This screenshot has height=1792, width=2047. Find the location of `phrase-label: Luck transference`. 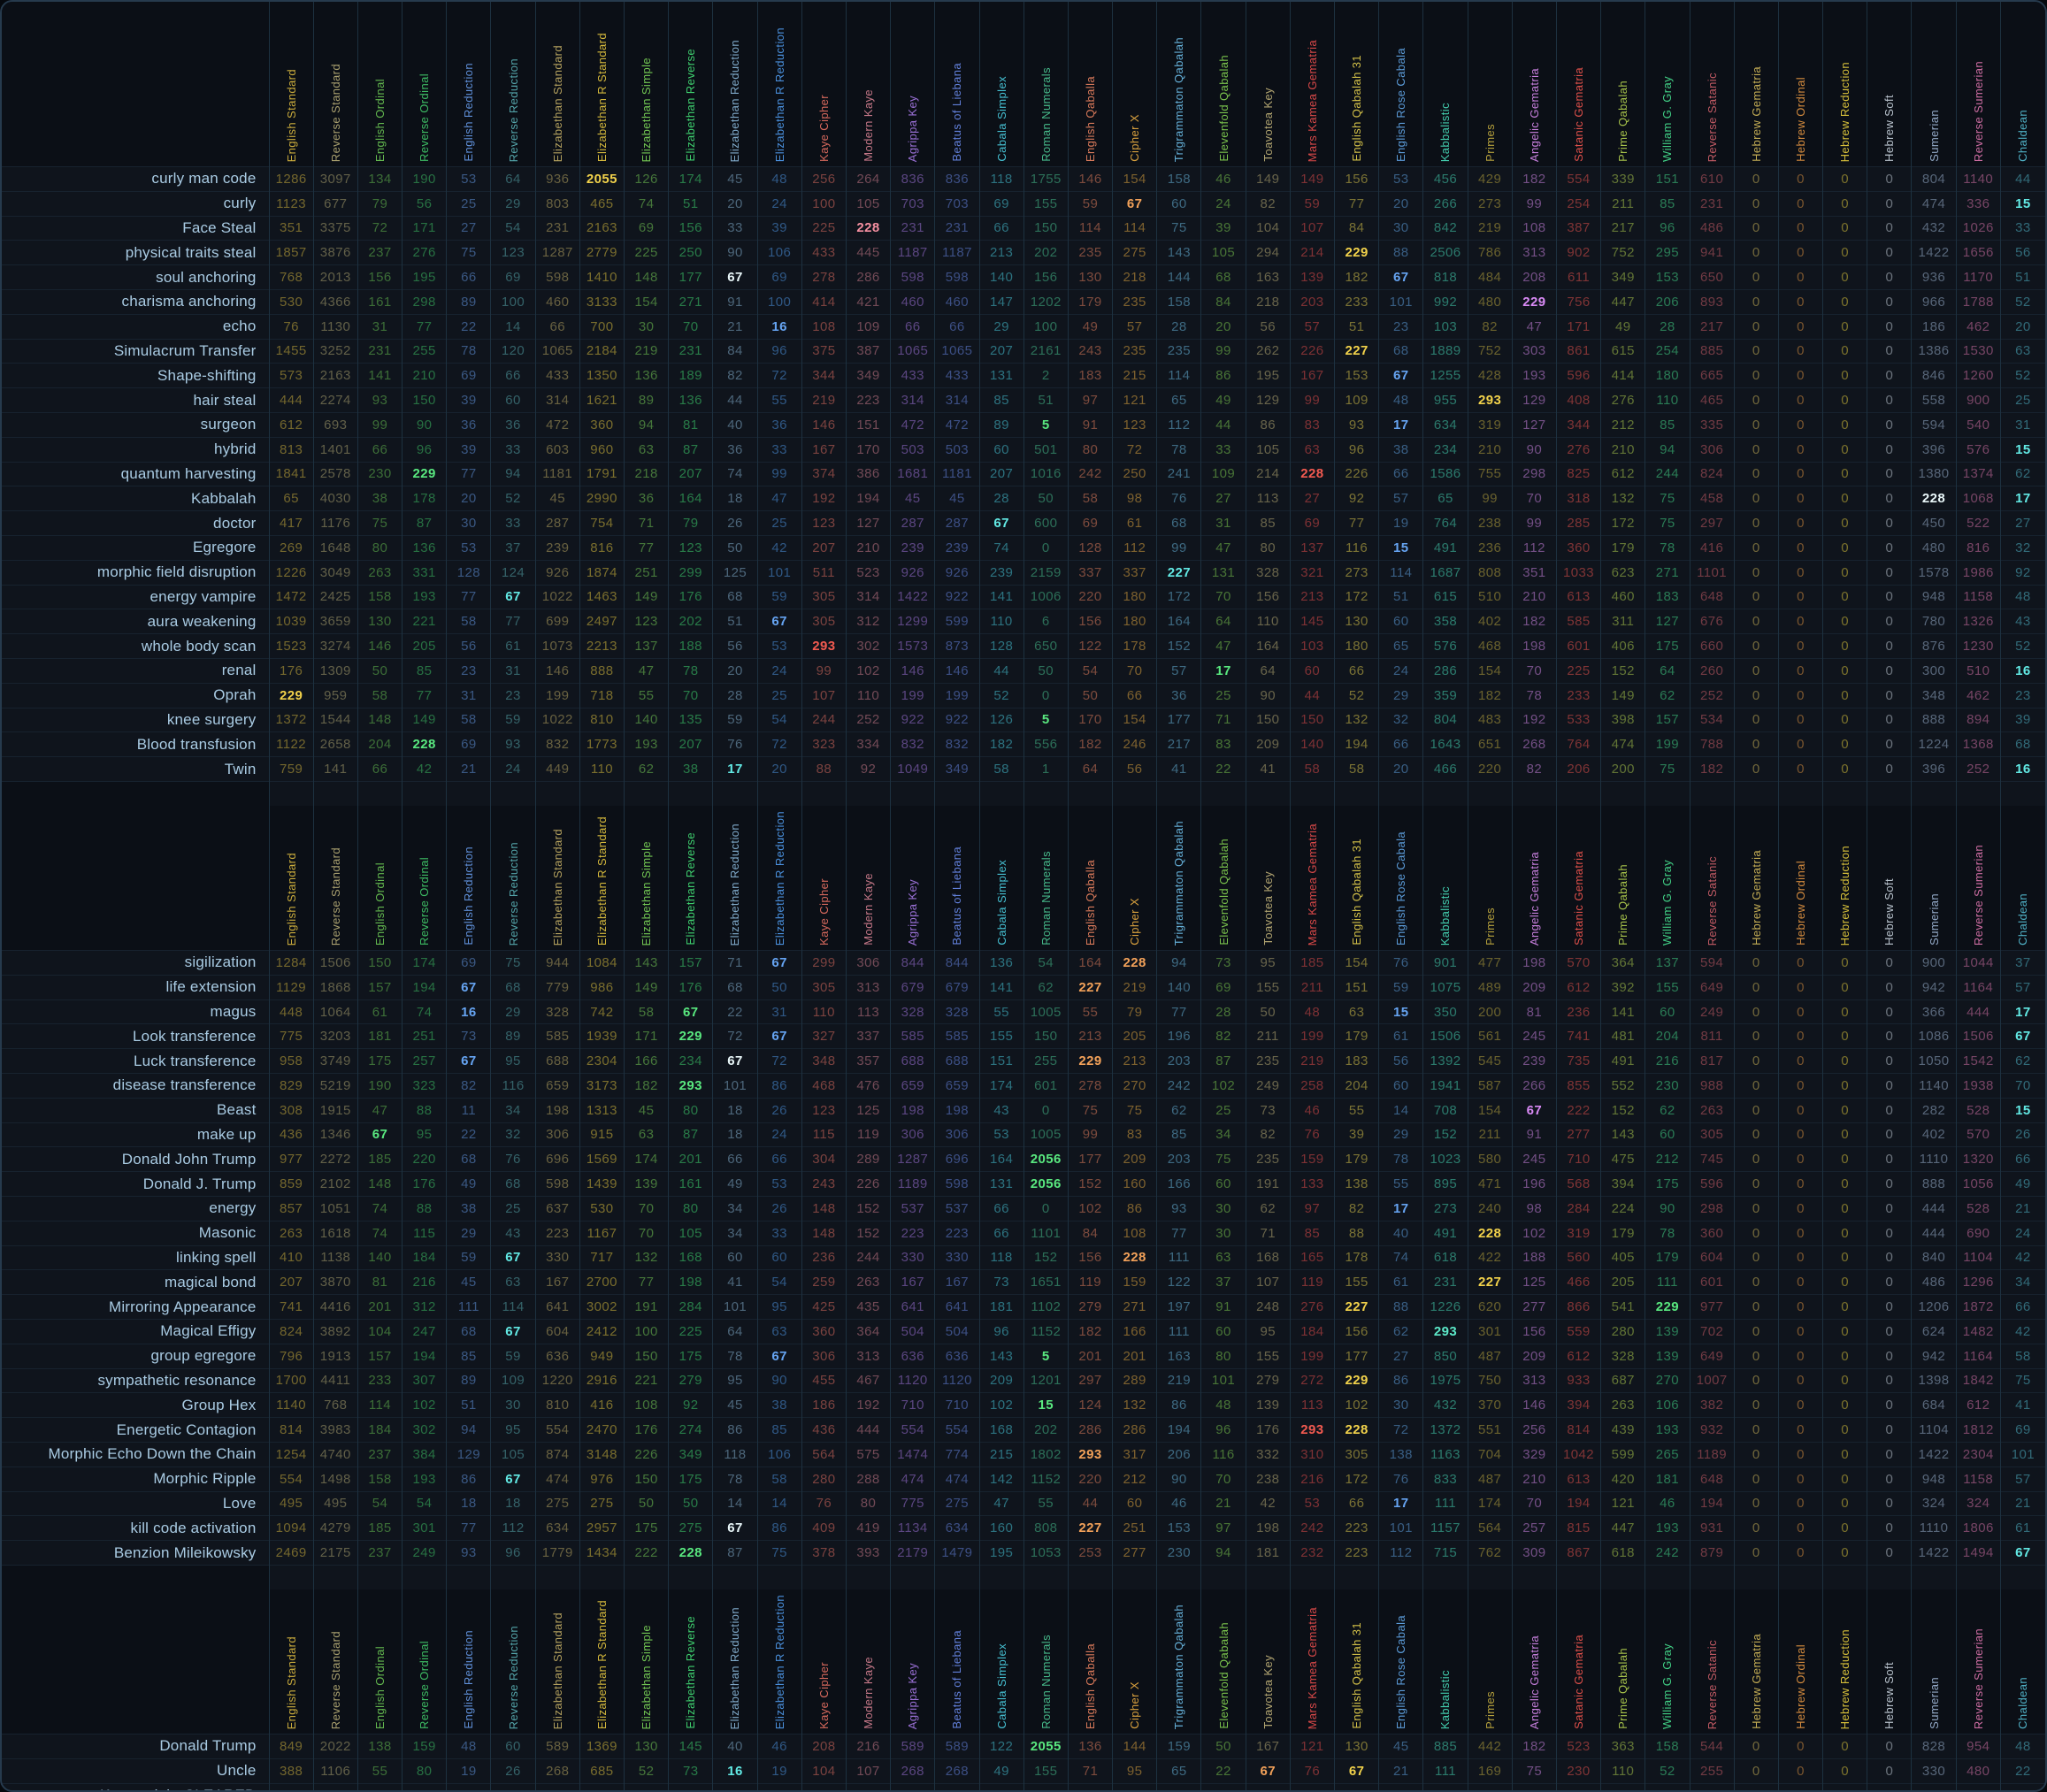

phrase-label: Luck transference is located at coordinates (135, 1061).